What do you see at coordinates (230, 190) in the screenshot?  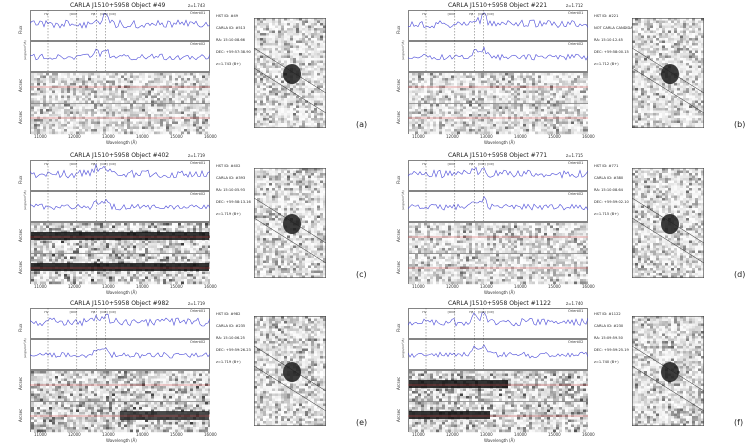 I see `object-info-line: RA: 15:10:05.93` at bounding box center [230, 190].